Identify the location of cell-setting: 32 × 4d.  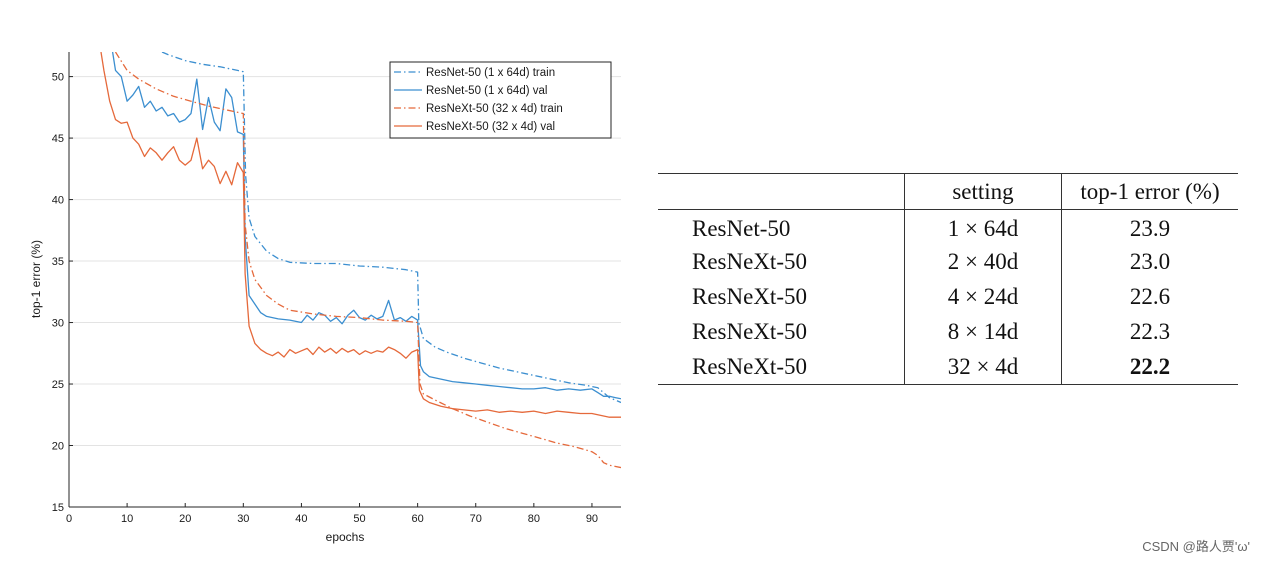
(983, 367).